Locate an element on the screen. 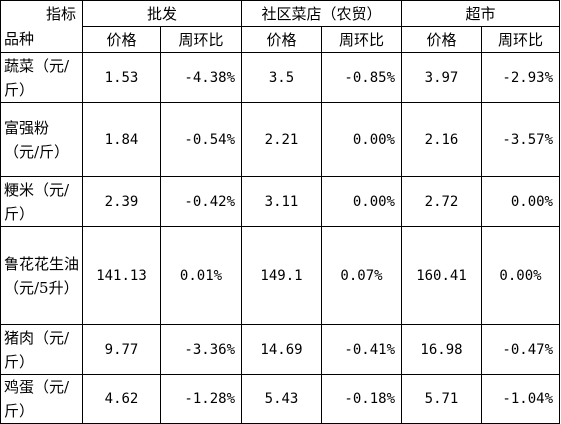  cell-wholesale-price: 4.62 is located at coordinates (121, 399).